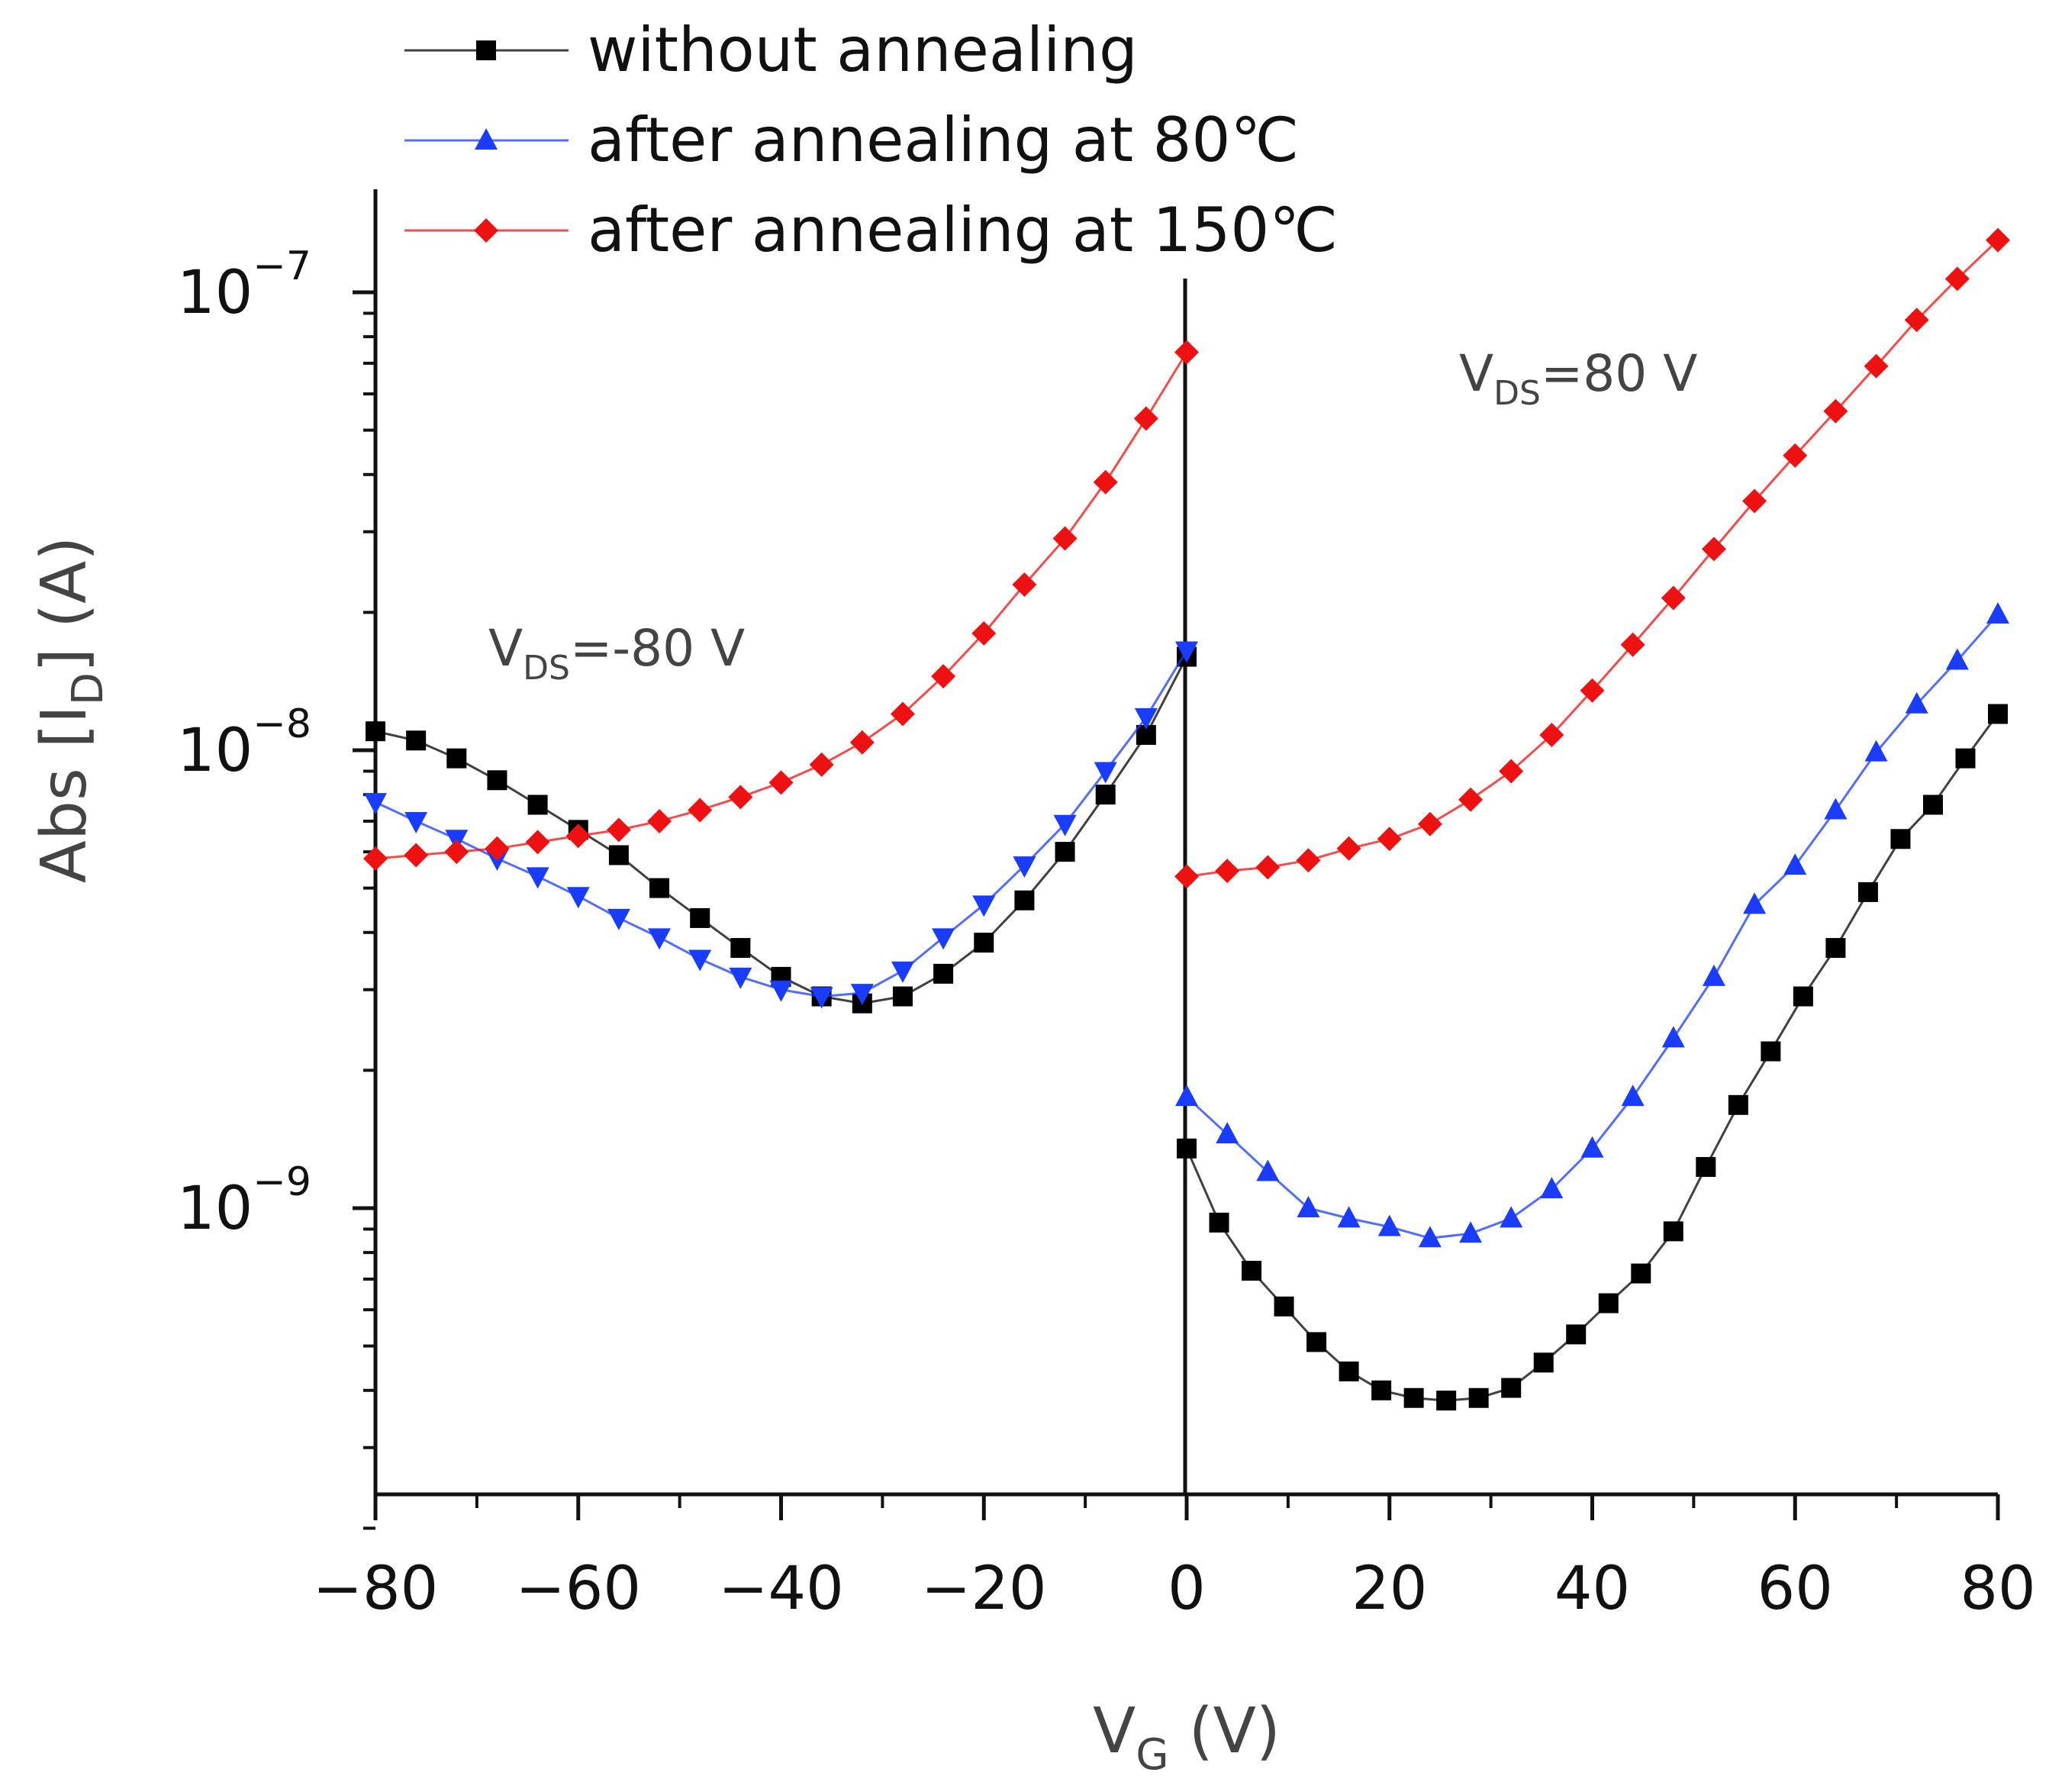  I want to click on x-tick-label: 60, so click(1795, 1589).